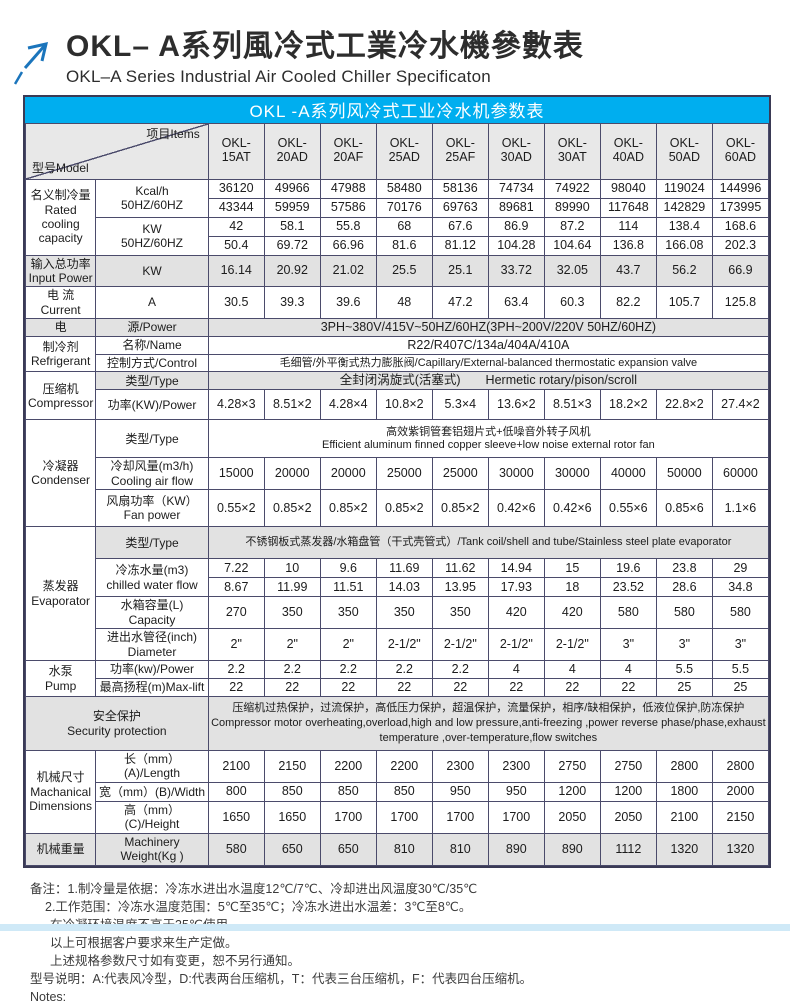  Describe the element at coordinates (236, 188) in the screenshot. I see `kcal-50hz-value: 36120` at that location.